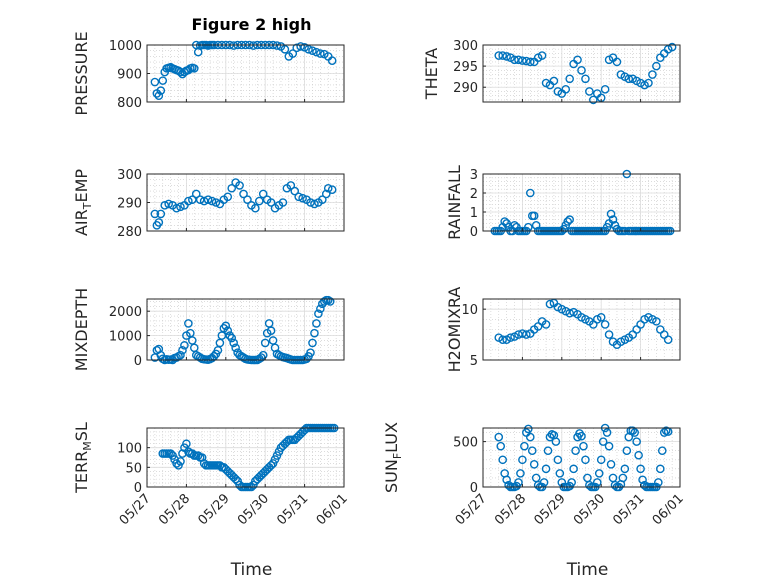  Describe the element at coordinates (332, 509) in the screenshot. I see `x-tick-label: 06/01` at that location.